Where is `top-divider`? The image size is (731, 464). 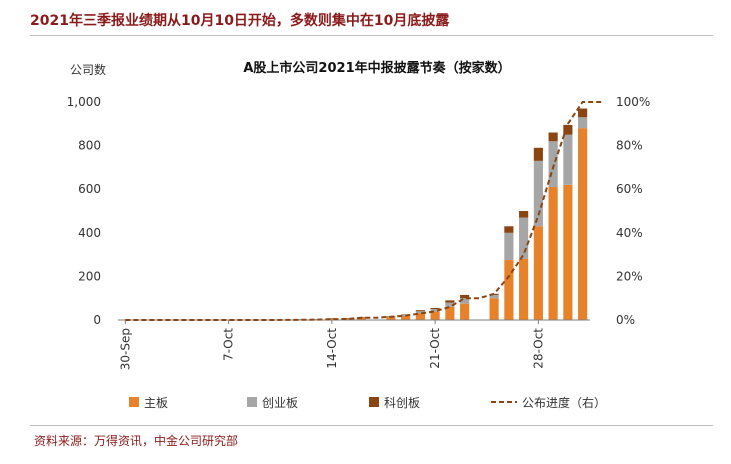
top-divider is located at coordinates (371, 35).